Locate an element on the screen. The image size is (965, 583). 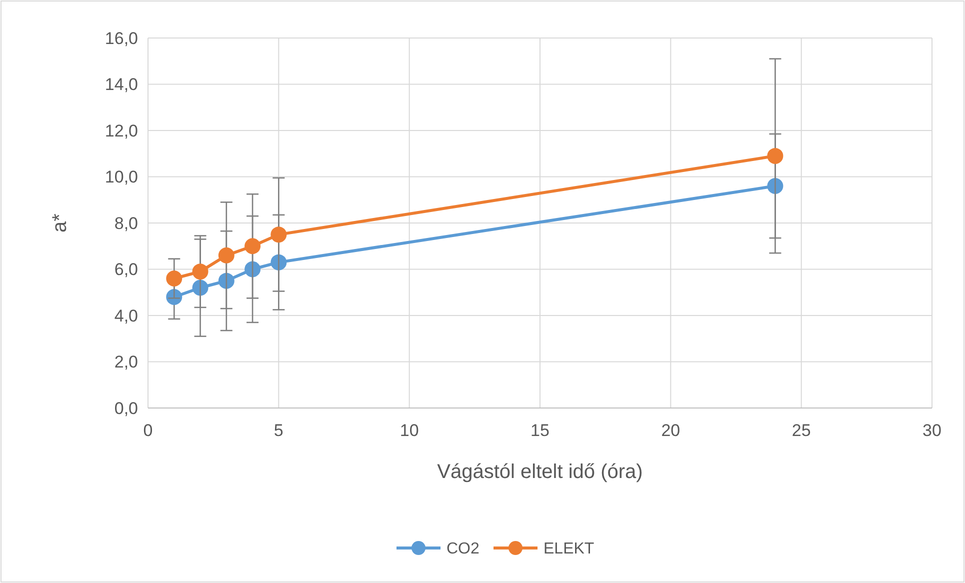
x-tick-label: 20 is located at coordinates (670, 430).